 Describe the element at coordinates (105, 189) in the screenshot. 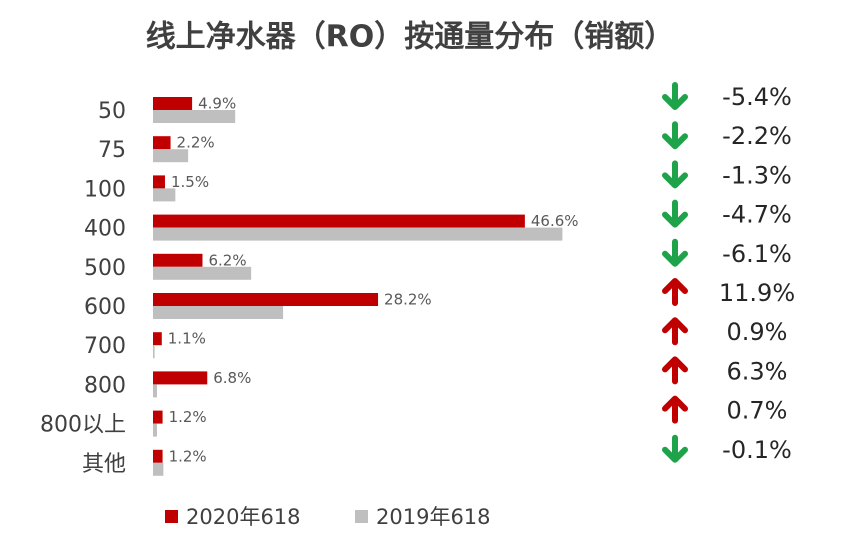

I see `category-label: 100` at that location.